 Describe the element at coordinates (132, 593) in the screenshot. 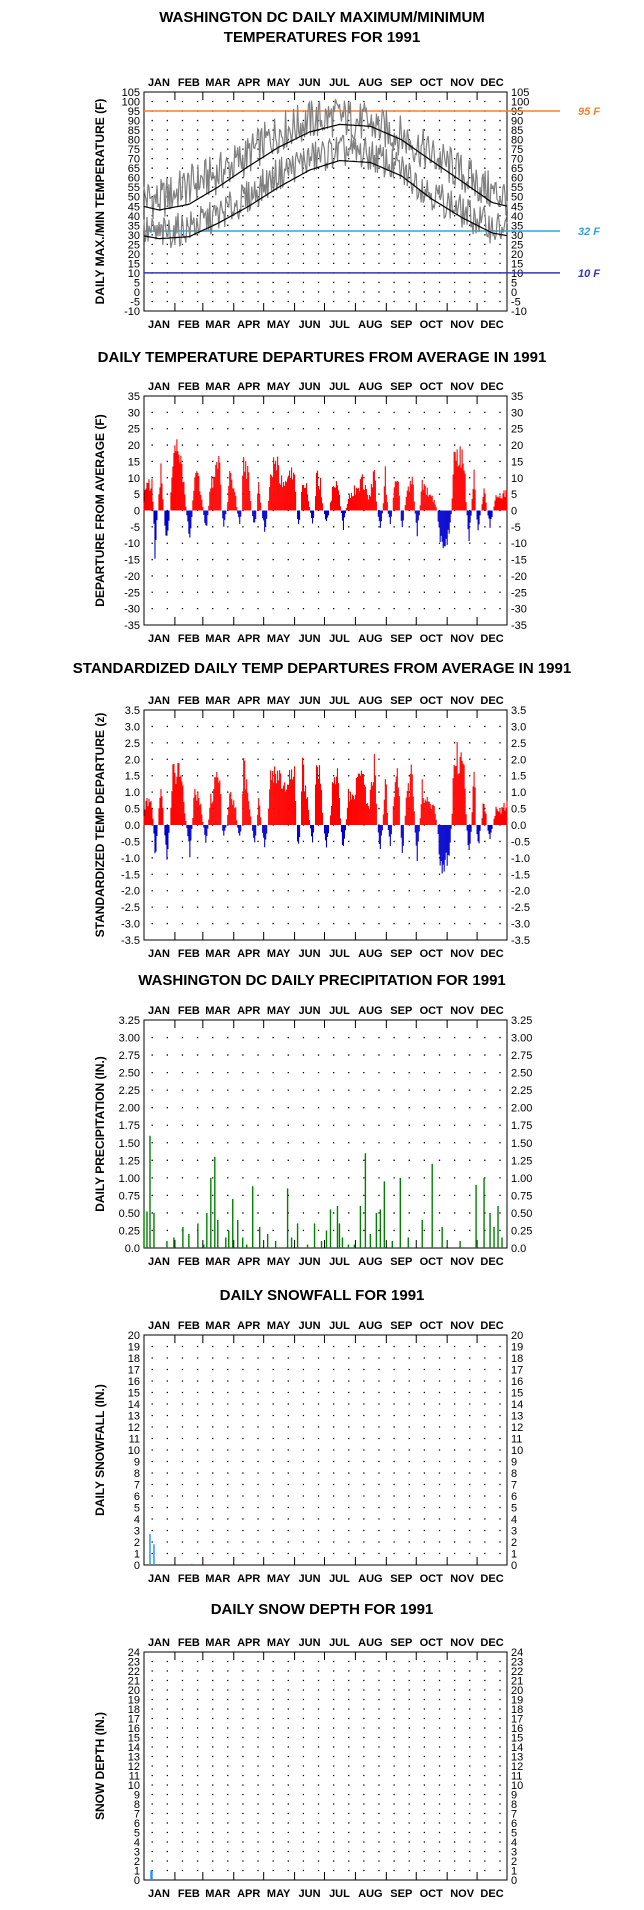

I see `y-tick-label-left: -25` at that location.